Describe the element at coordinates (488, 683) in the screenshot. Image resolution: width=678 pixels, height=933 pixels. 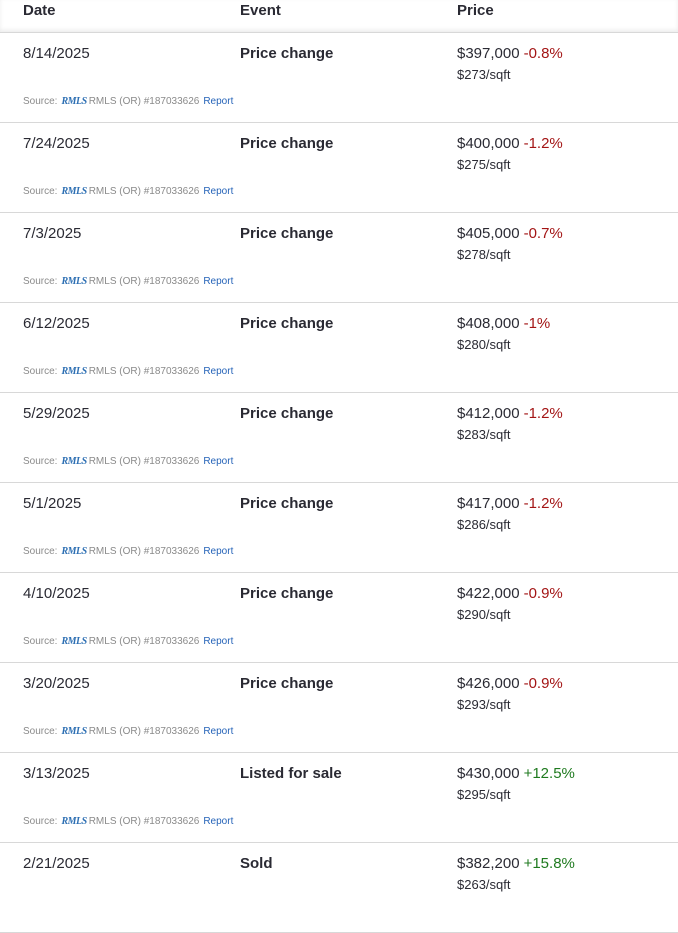
I see `row-price: $426,000` at that location.